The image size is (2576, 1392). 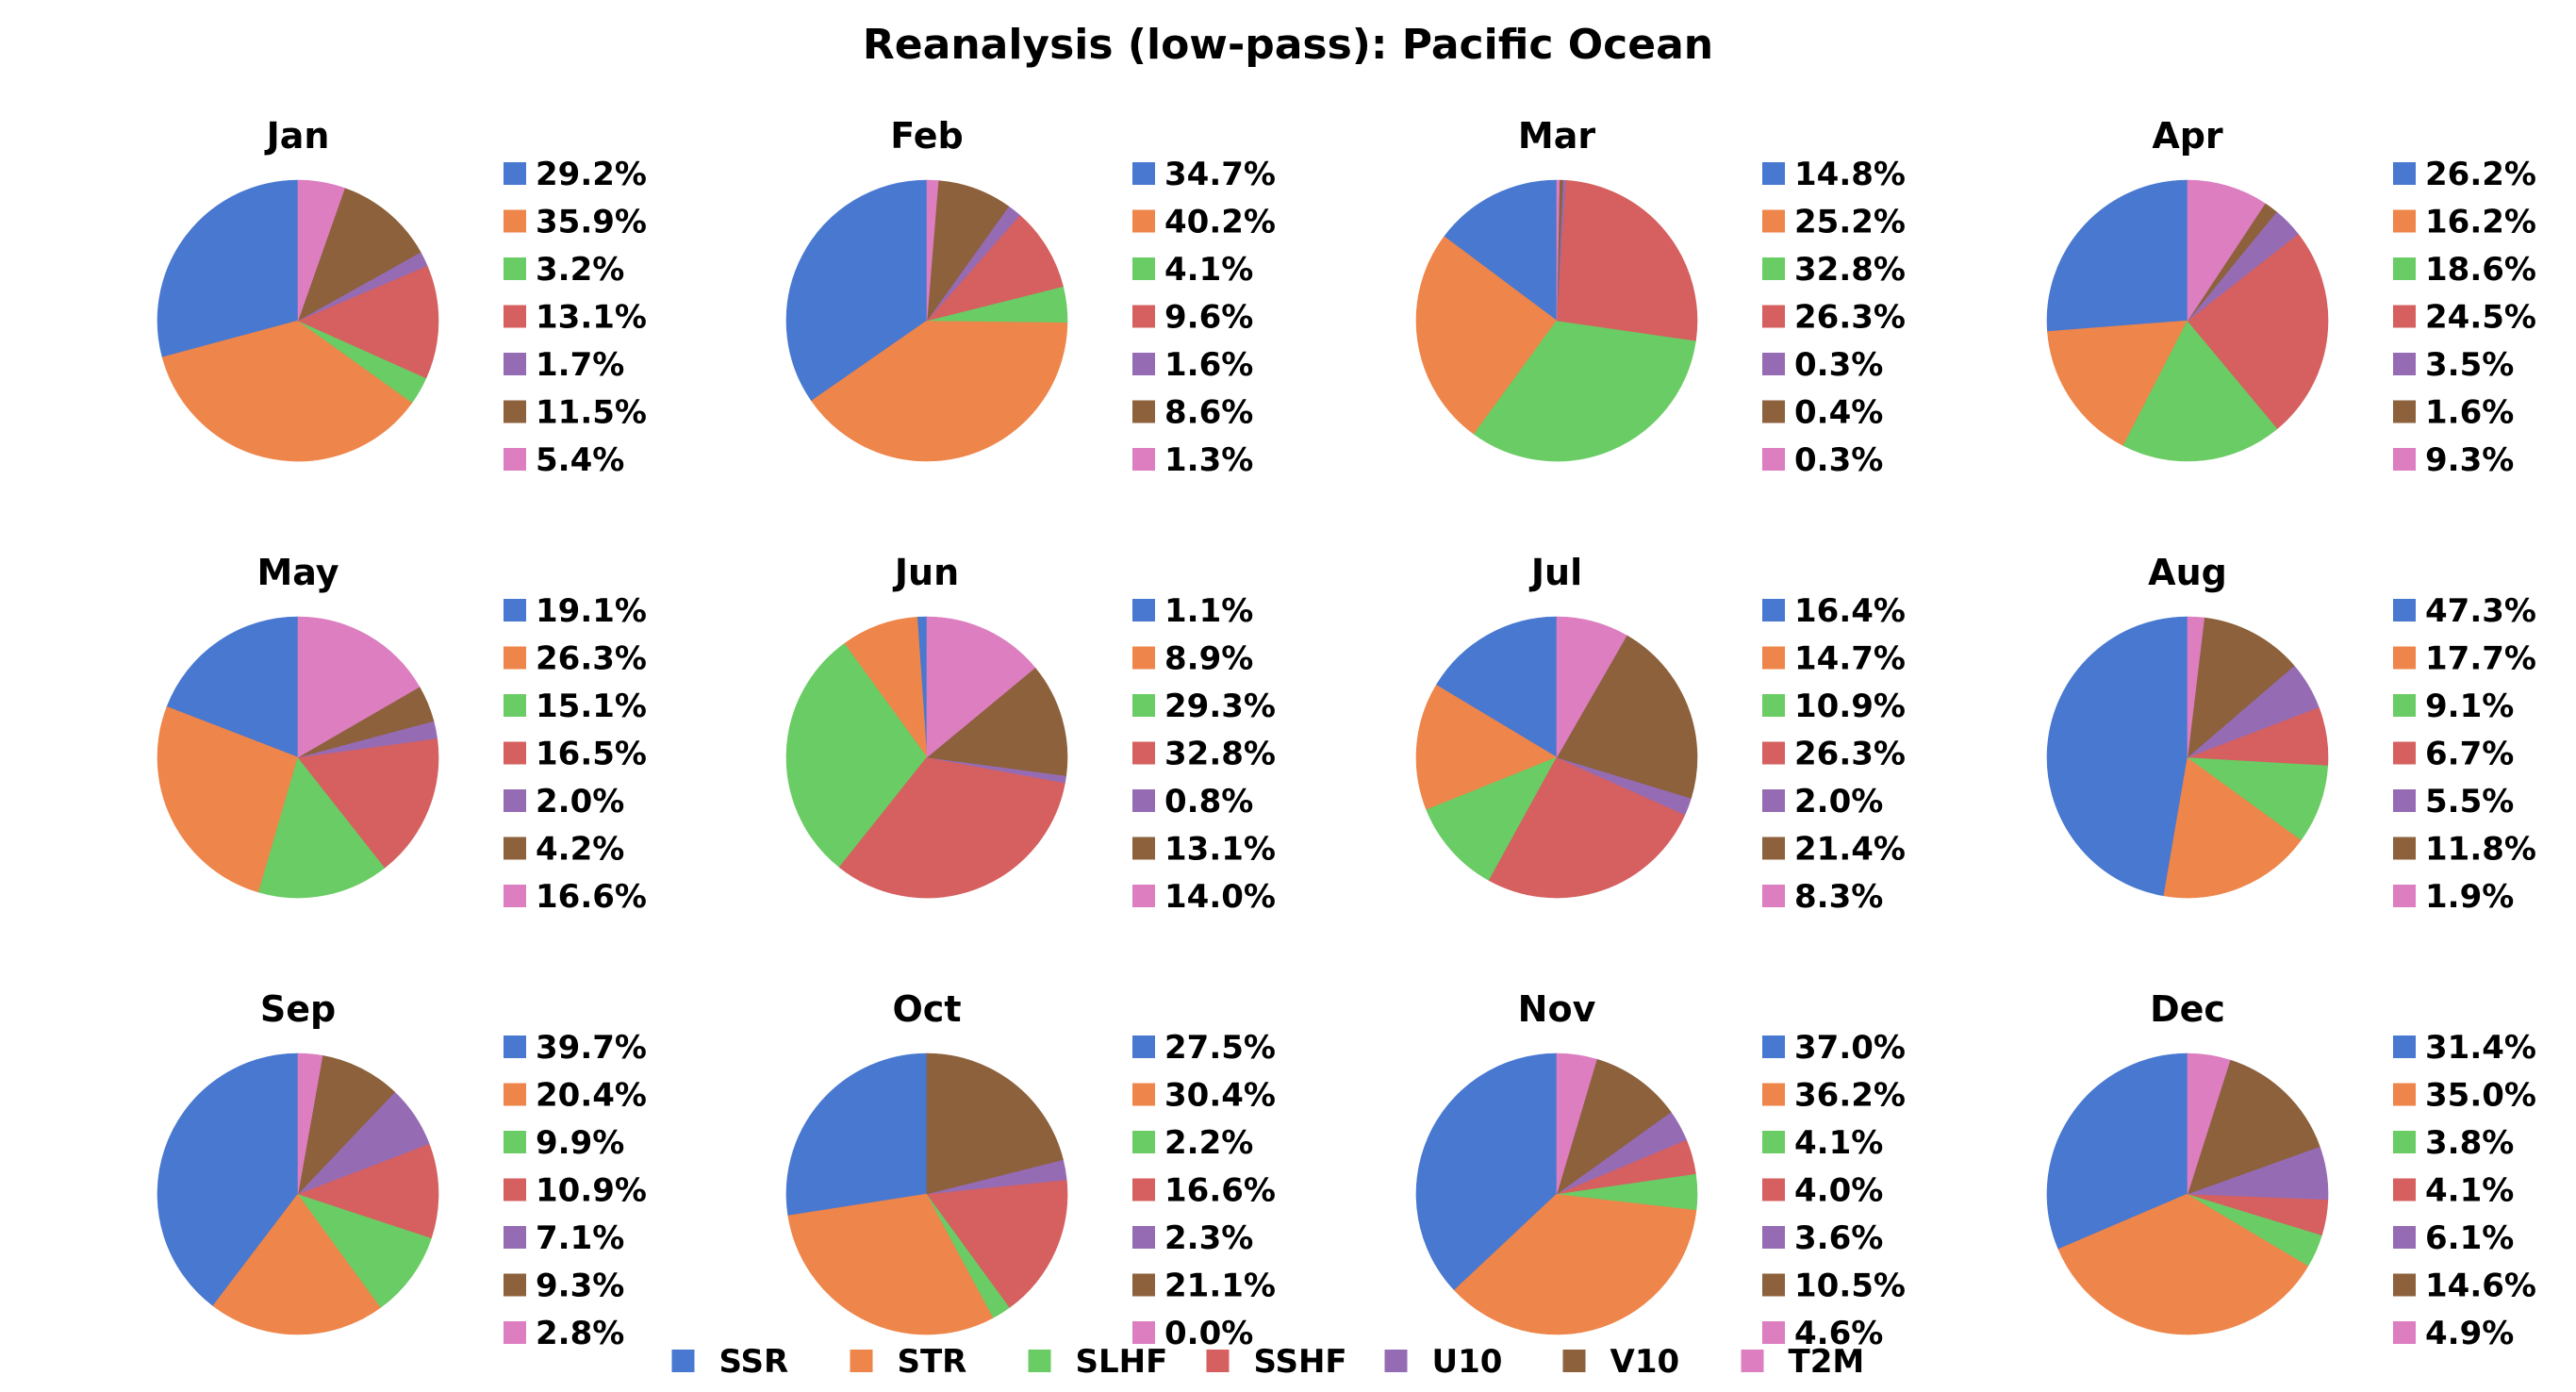 What do you see at coordinates (1220, 1048) in the screenshot?
I see `legend-percent-label: 27.5%` at bounding box center [1220, 1048].